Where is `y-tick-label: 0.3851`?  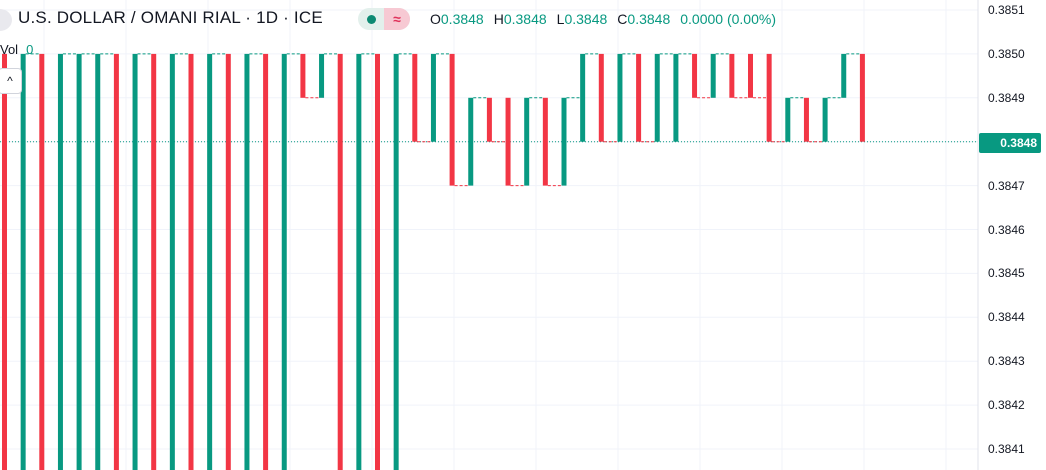 y-tick-label: 0.3851 is located at coordinates (1006, 10).